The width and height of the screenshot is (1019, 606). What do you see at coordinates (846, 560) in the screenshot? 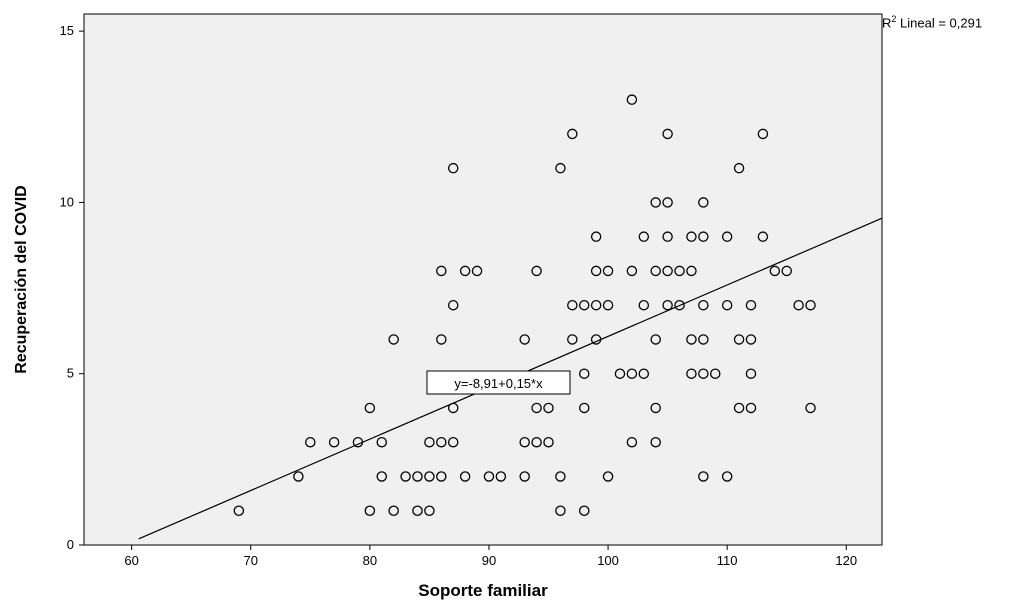
I see `x-tick-label: 120` at bounding box center [846, 560].